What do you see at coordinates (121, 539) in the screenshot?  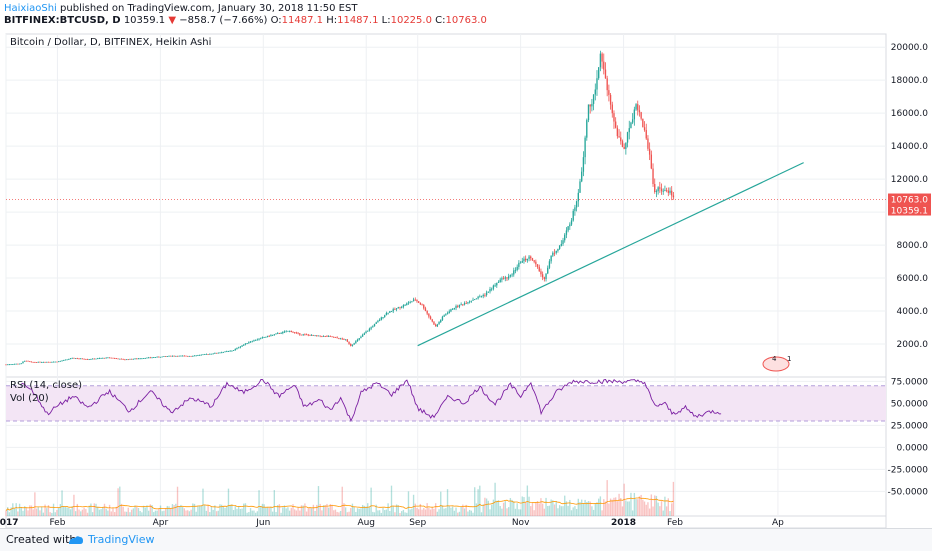 I see `tradingview-brand-link: TradingView` at bounding box center [121, 539].